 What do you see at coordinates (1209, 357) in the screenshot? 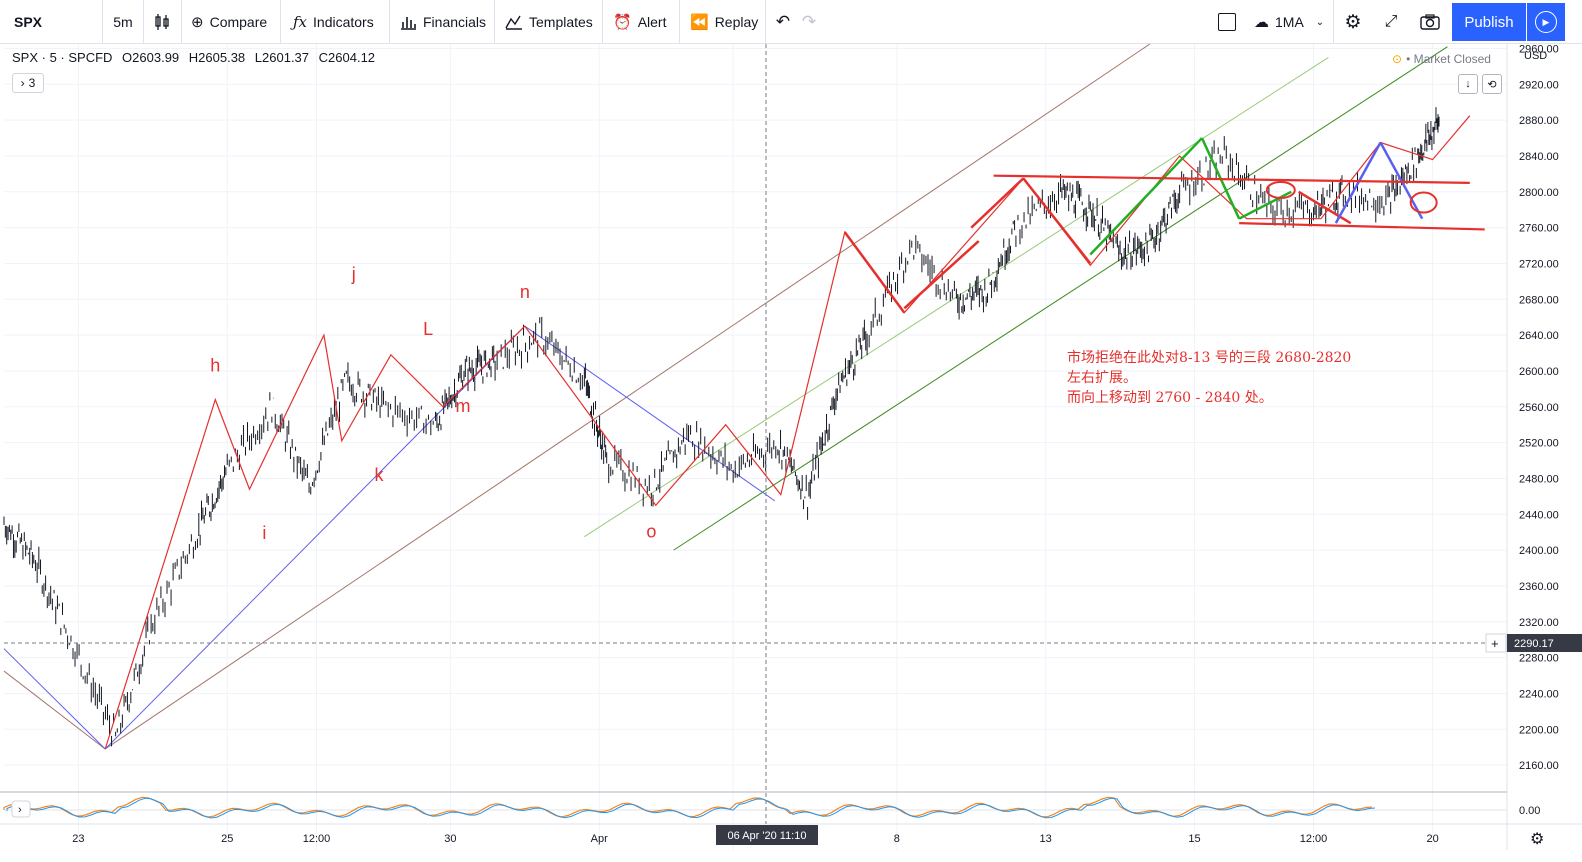
I see `annotation-text-line: 市场拒绝在此处对8-13 号的三段 2680-2820` at bounding box center [1209, 357].